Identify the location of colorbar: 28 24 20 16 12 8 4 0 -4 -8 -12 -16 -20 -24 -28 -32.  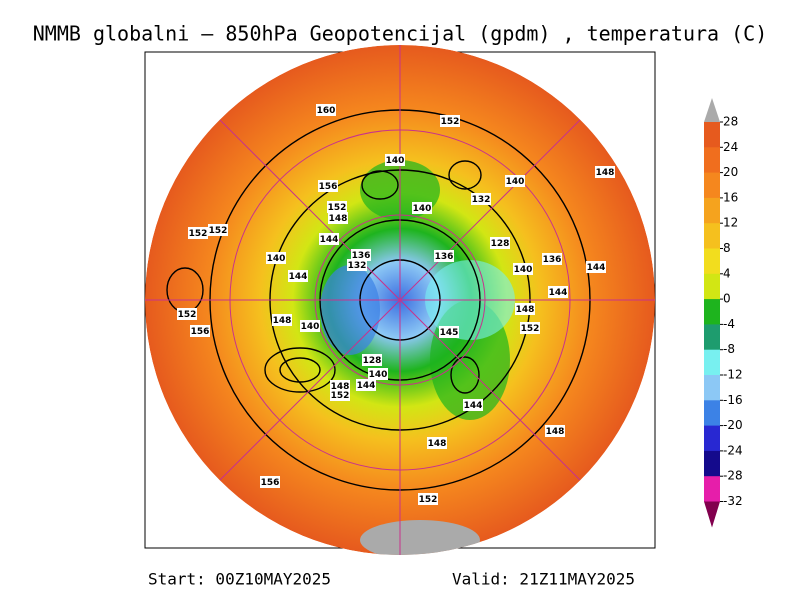
(723, 313).